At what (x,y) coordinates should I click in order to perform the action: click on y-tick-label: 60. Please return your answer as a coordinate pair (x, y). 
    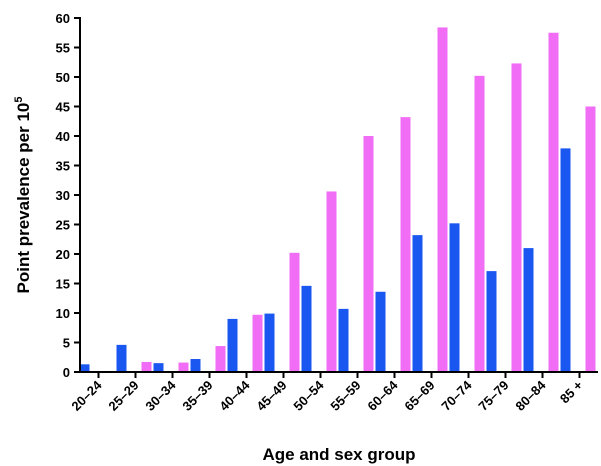
    Looking at the image, I should click on (63, 18).